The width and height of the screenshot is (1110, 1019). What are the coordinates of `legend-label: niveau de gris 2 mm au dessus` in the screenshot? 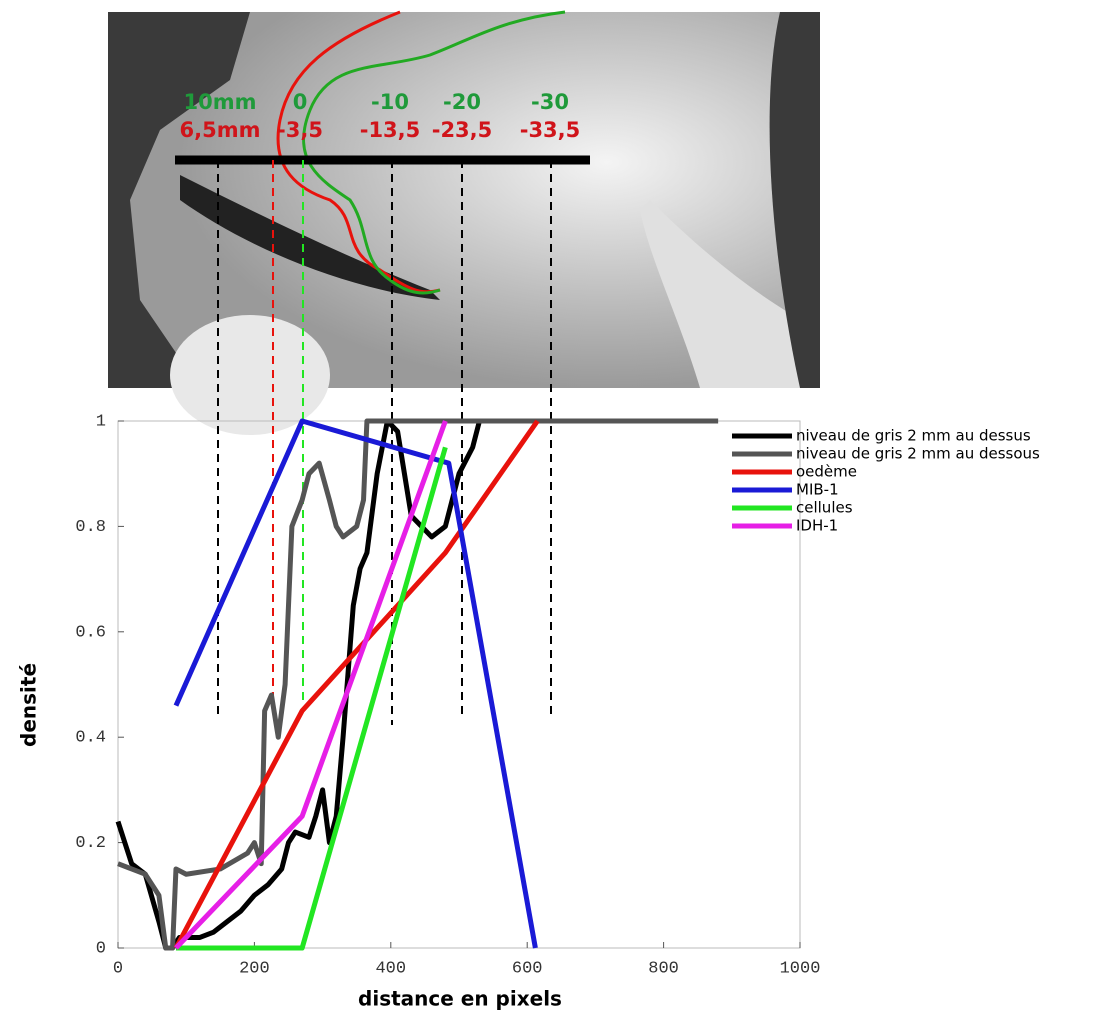 It's located at (913, 436).